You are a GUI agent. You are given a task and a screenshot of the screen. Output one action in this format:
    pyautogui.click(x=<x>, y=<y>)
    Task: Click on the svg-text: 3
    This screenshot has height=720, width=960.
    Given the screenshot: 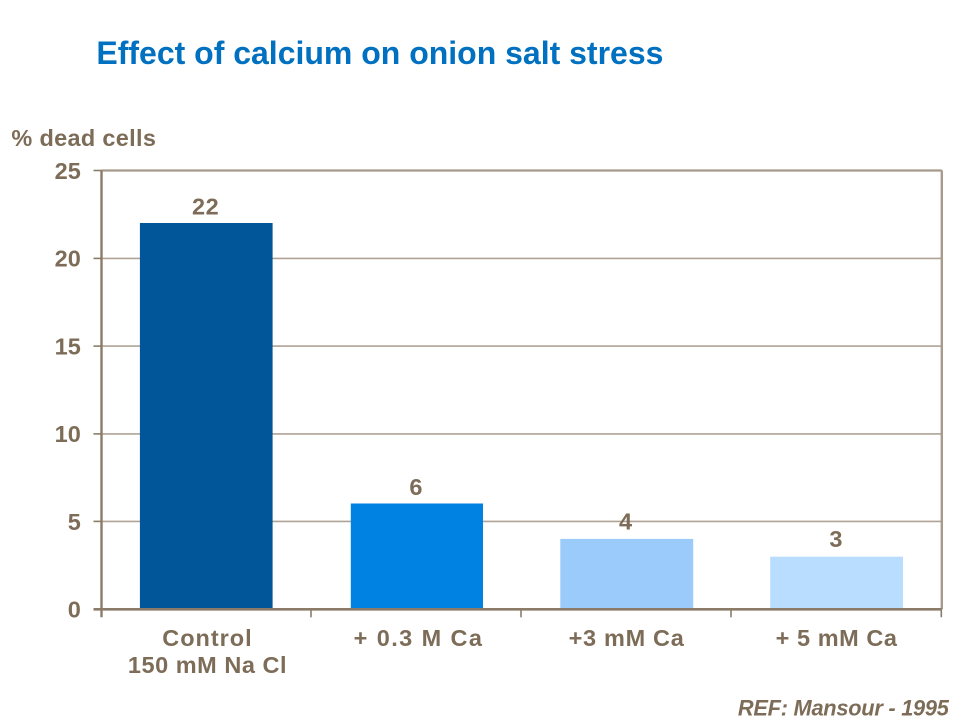 What is the action you would take?
    pyautogui.click(x=835, y=539)
    